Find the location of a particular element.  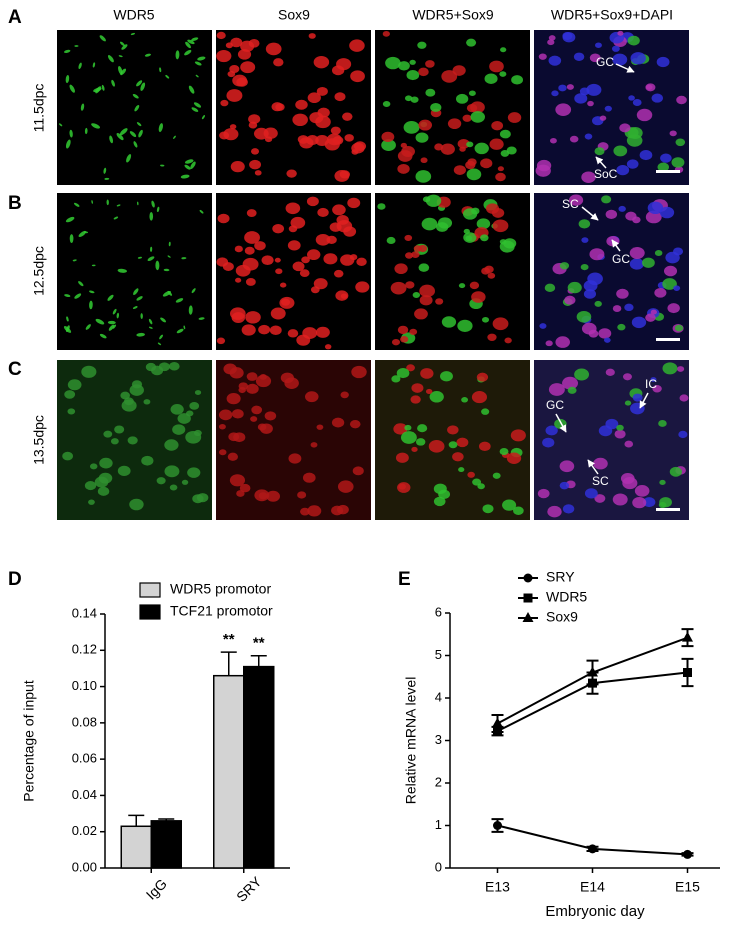

column-header: Sox9 is located at coordinates (294, 15).